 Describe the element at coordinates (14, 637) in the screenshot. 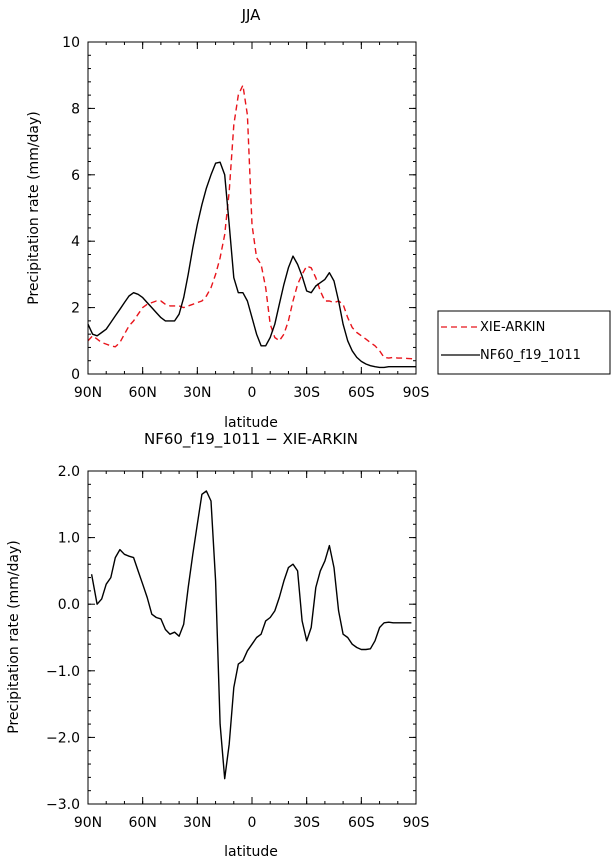

I see `bottom-y-axis-label: Precipitation rate (mm/day)` at that location.